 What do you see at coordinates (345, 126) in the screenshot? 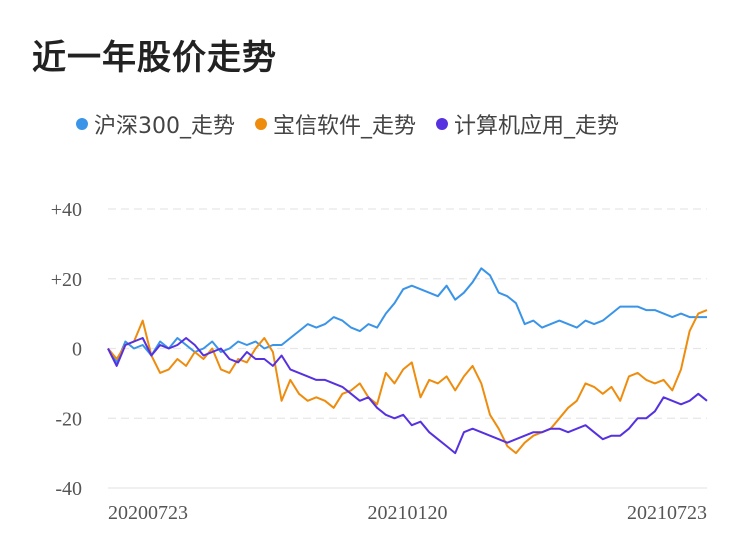
I see `legend-label-baoxin: 宝信软件_走势` at bounding box center [345, 126].